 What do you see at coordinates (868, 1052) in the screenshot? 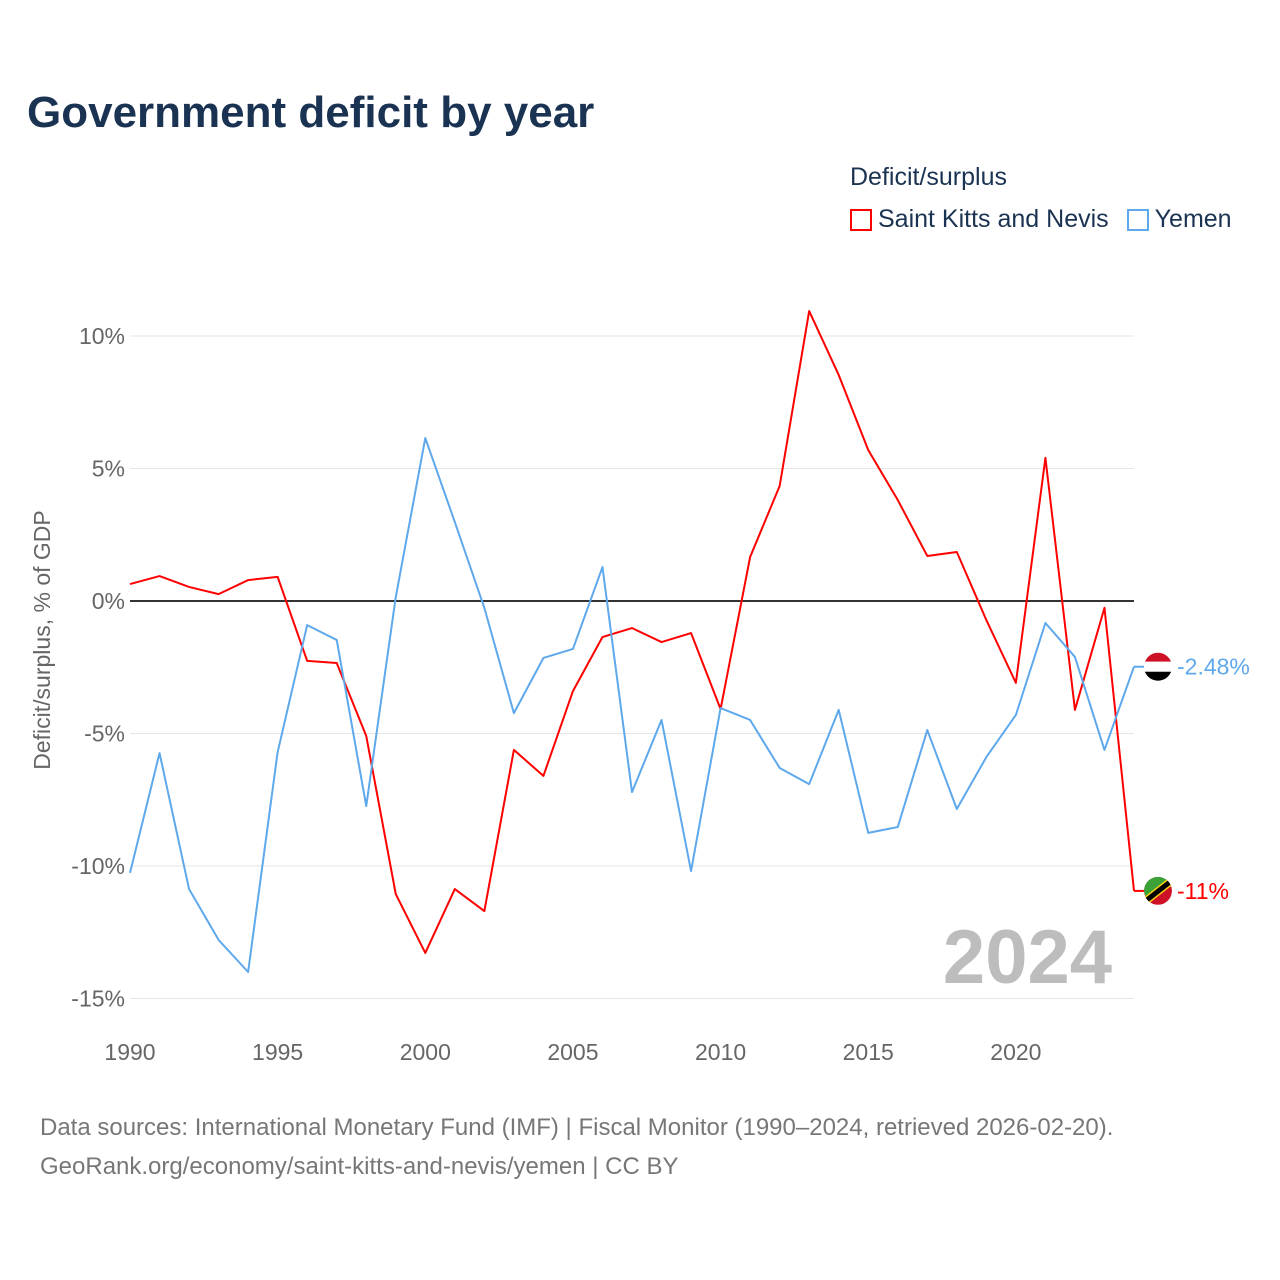
I see `x-tick-label: 2015` at bounding box center [868, 1052].